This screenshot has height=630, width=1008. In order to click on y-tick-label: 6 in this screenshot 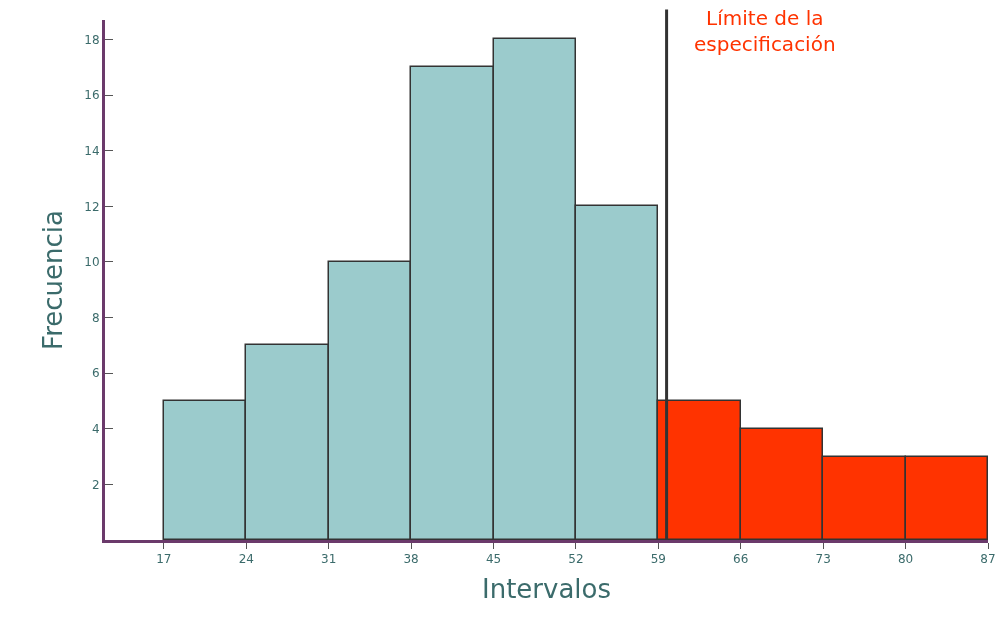, I will do `click(95, 373)`.